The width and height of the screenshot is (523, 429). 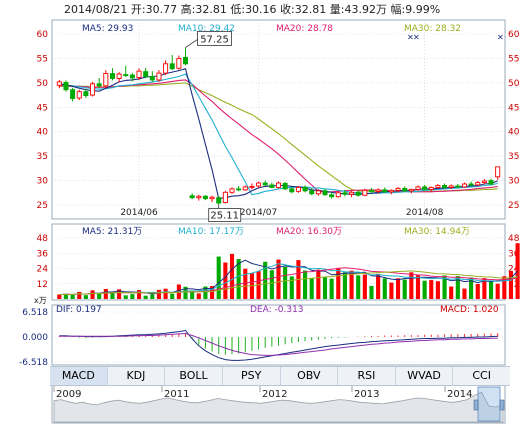 I want to click on tab-wvad: WVAD, so click(x=425, y=376).